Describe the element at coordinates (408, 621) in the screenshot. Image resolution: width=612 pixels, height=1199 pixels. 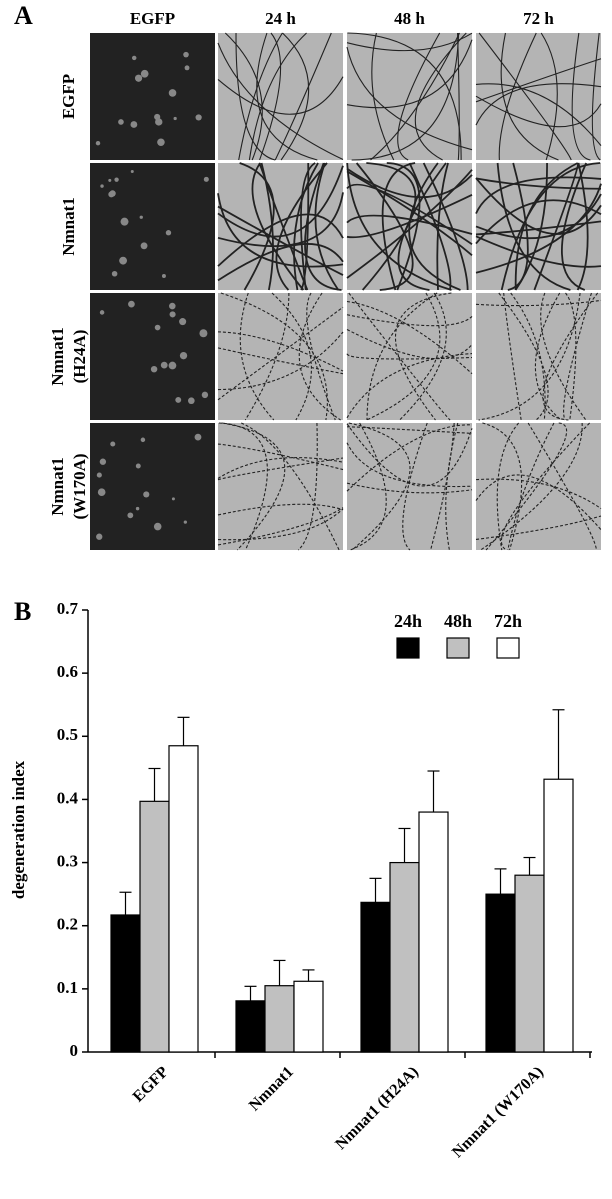
I see `legend-label: 24h` at that location.